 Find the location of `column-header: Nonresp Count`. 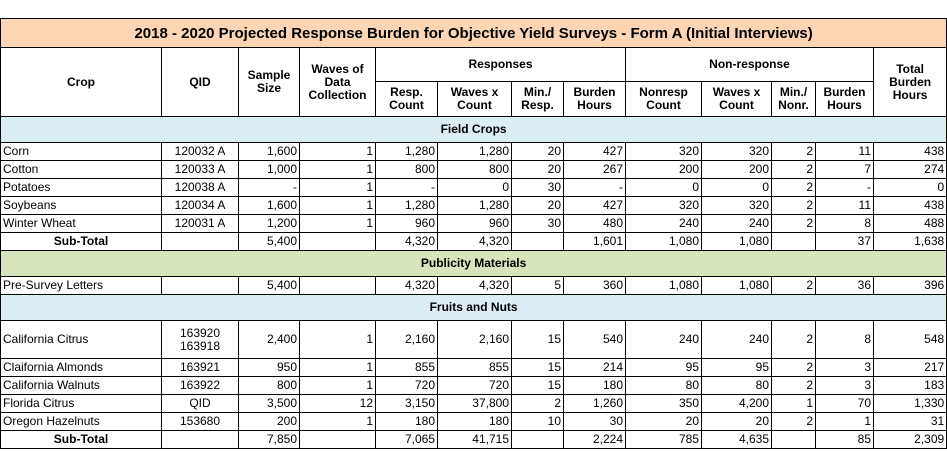

column-header: Nonresp Count is located at coordinates (663, 99).